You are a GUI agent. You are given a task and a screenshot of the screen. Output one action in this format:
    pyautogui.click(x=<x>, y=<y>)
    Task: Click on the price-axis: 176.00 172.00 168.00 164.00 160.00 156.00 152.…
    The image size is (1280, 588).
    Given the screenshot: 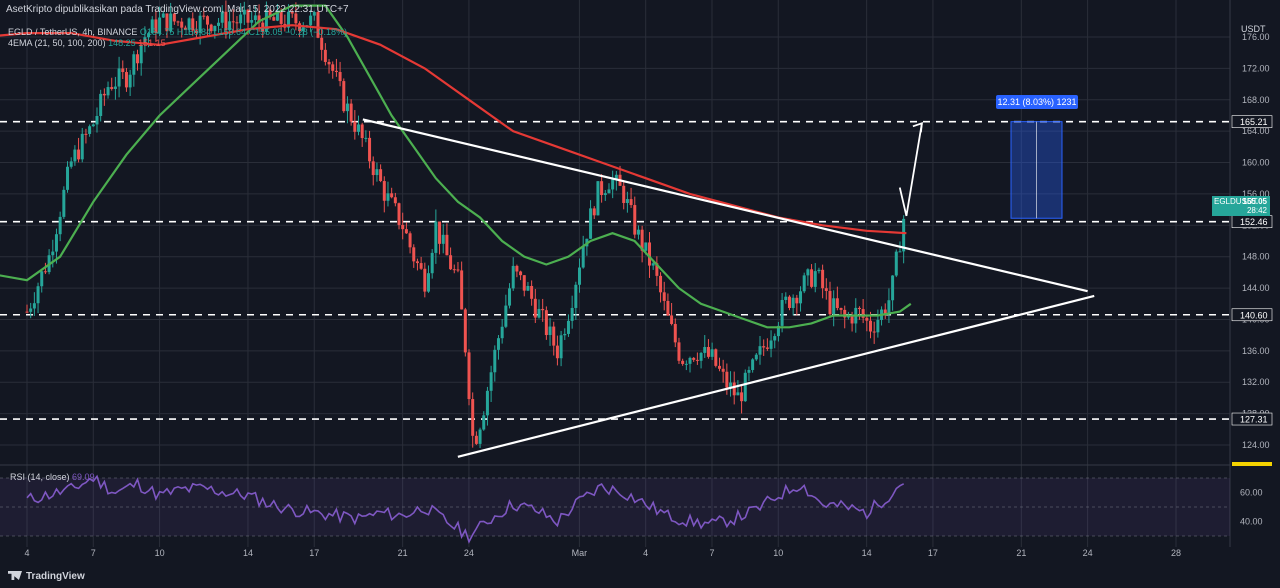 What is the action you would take?
    pyautogui.click(x=1252, y=279)
    